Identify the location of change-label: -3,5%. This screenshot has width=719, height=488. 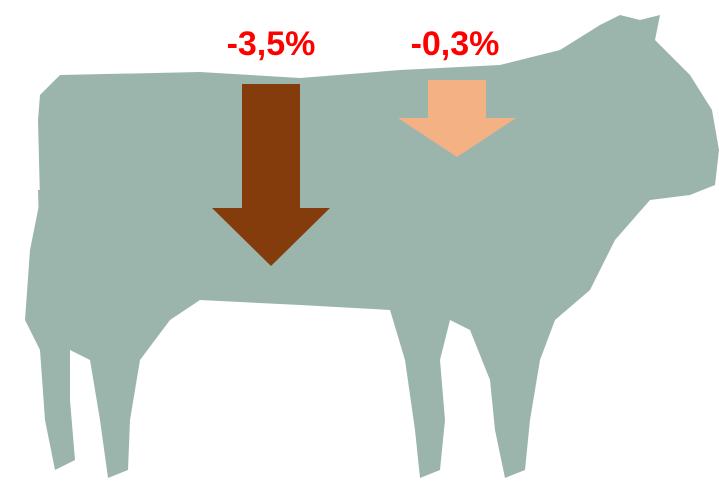
(271, 44).